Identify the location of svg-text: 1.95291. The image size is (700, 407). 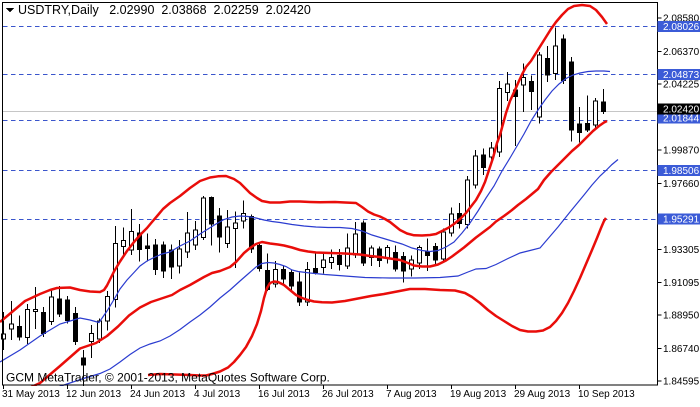
(681, 220).